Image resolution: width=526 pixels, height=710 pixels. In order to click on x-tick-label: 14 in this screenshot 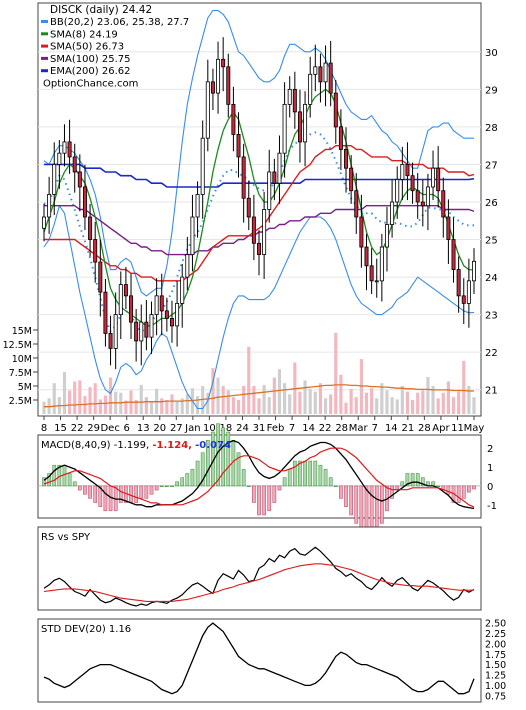, I will do `click(391, 428)`.